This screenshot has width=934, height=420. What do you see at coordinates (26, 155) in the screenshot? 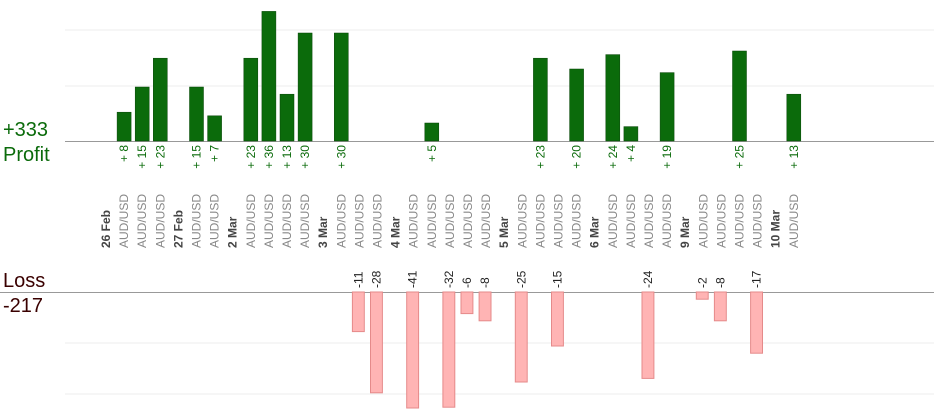
I see `profit-label: Profit` at bounding box center [26, 155].